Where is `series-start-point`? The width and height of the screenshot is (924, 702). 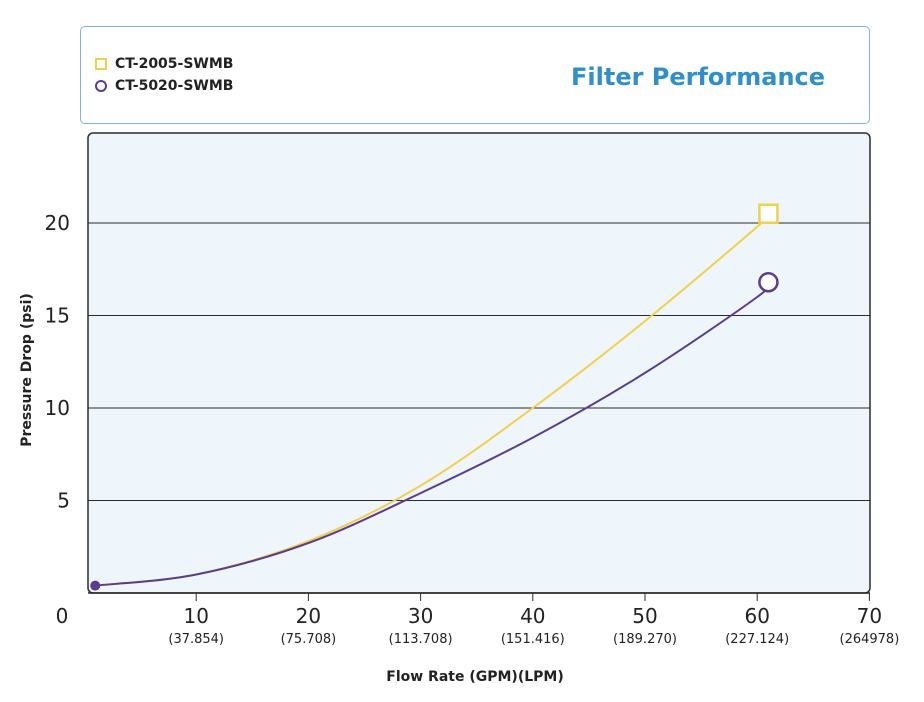
series-start-point is located at coordinates (95, 585).